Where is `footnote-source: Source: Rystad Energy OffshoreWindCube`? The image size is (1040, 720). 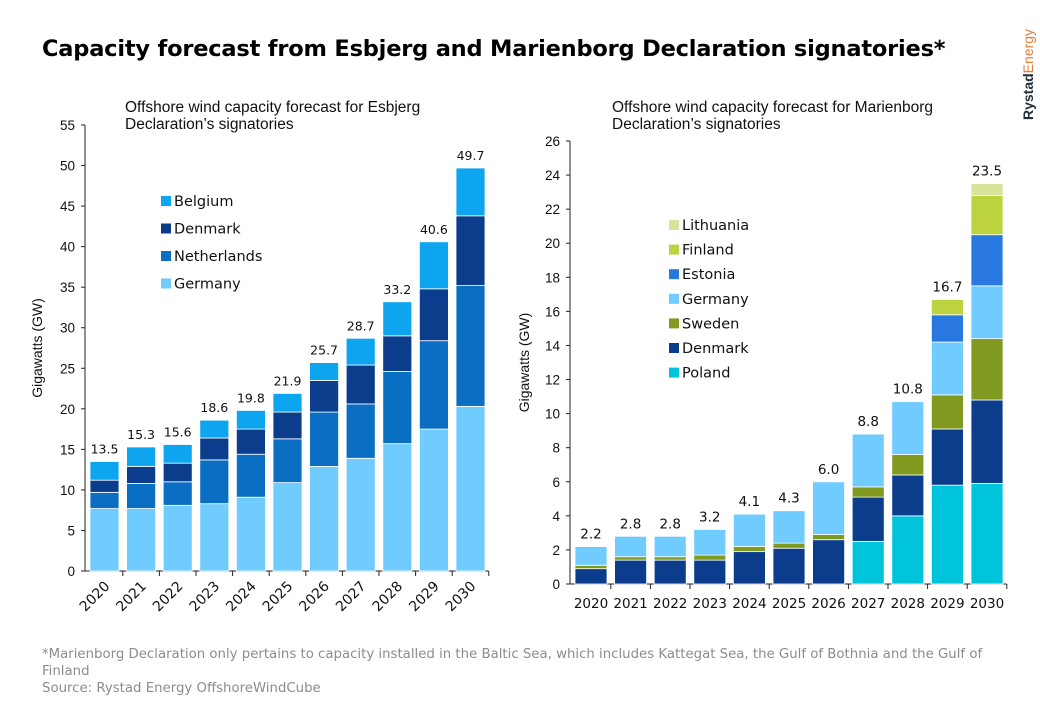 footnote-source: Source: Rystad Energy OffshoreWindCube is located at coordinates (181, 688).